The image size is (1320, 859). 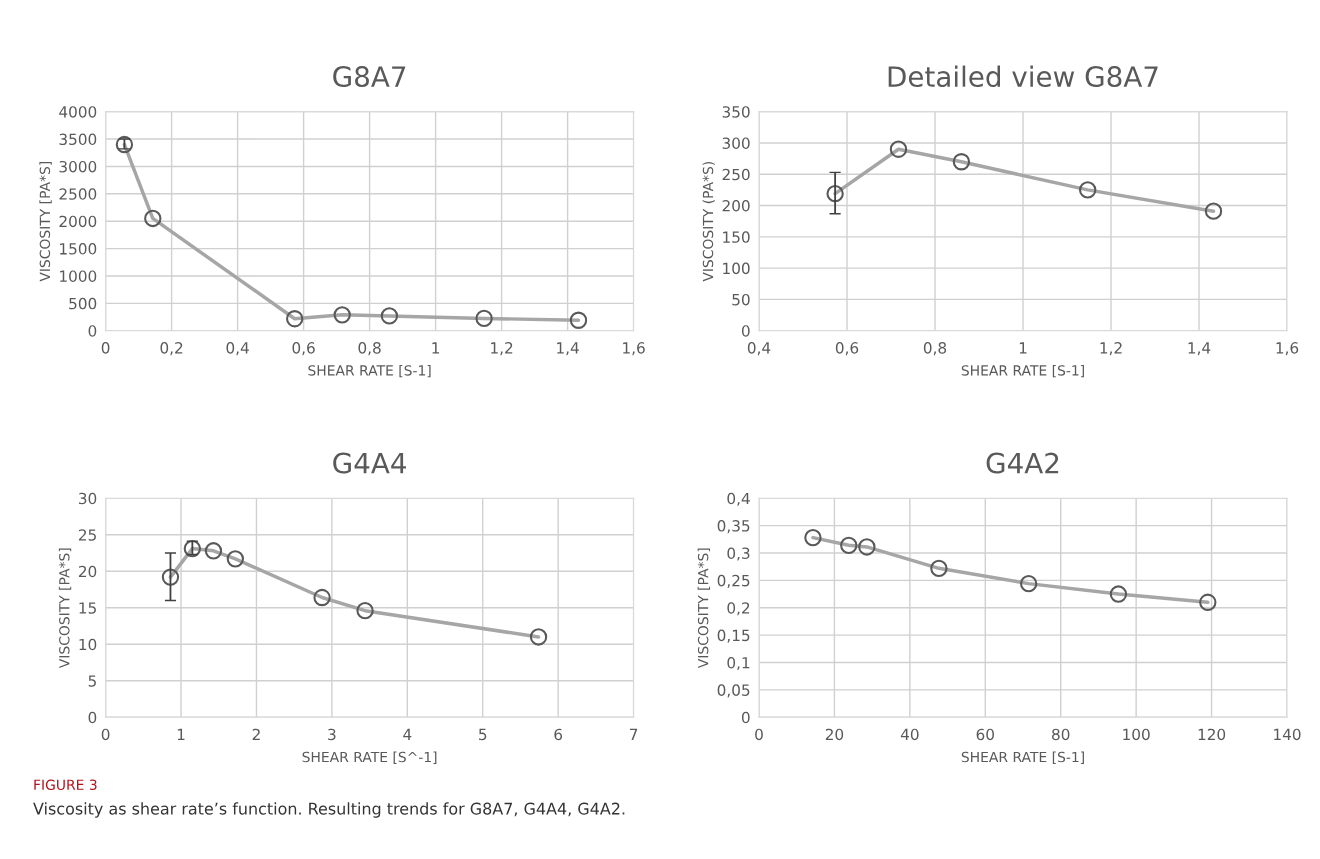 What do you see at coordinates (88, 644) in the screenshot?
I see `y-tick-label: 10` at bounding box center [88, 644].